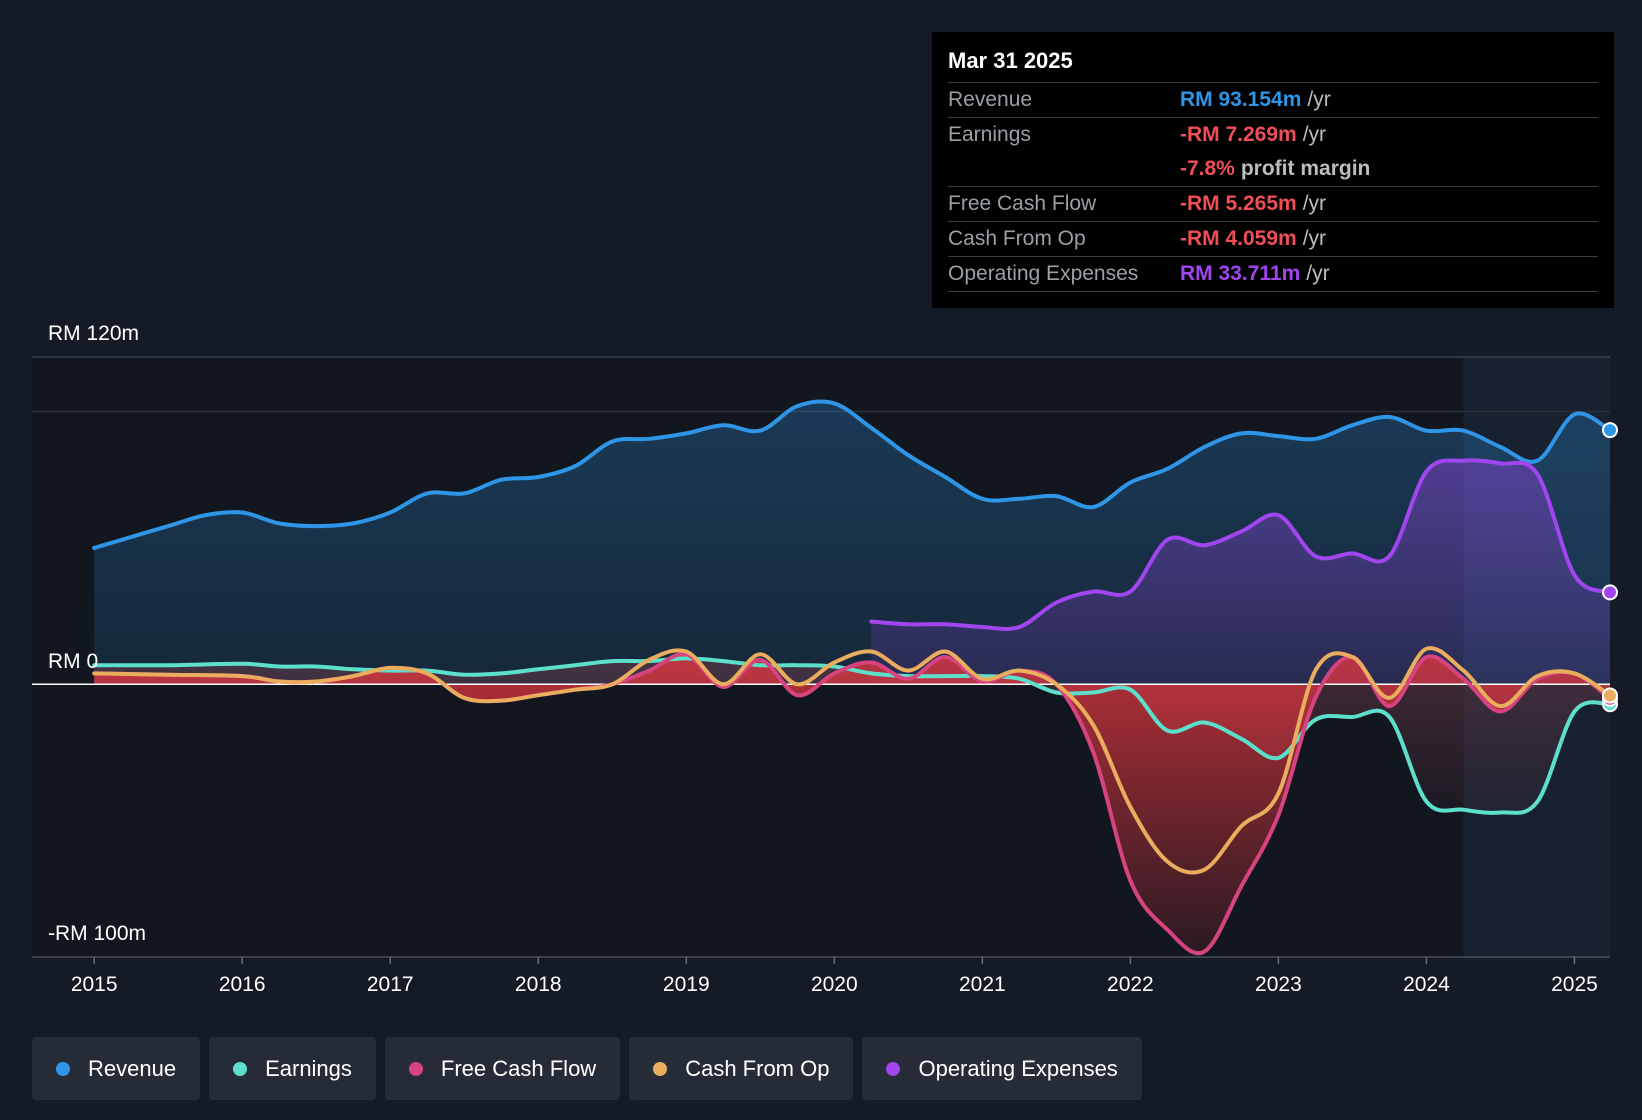 The height and width of the screenshot is (1120, 1642). Describe the element at coordinates (73, 661) in the screenshot. I see `y-label-zero: RM 0` at that location.